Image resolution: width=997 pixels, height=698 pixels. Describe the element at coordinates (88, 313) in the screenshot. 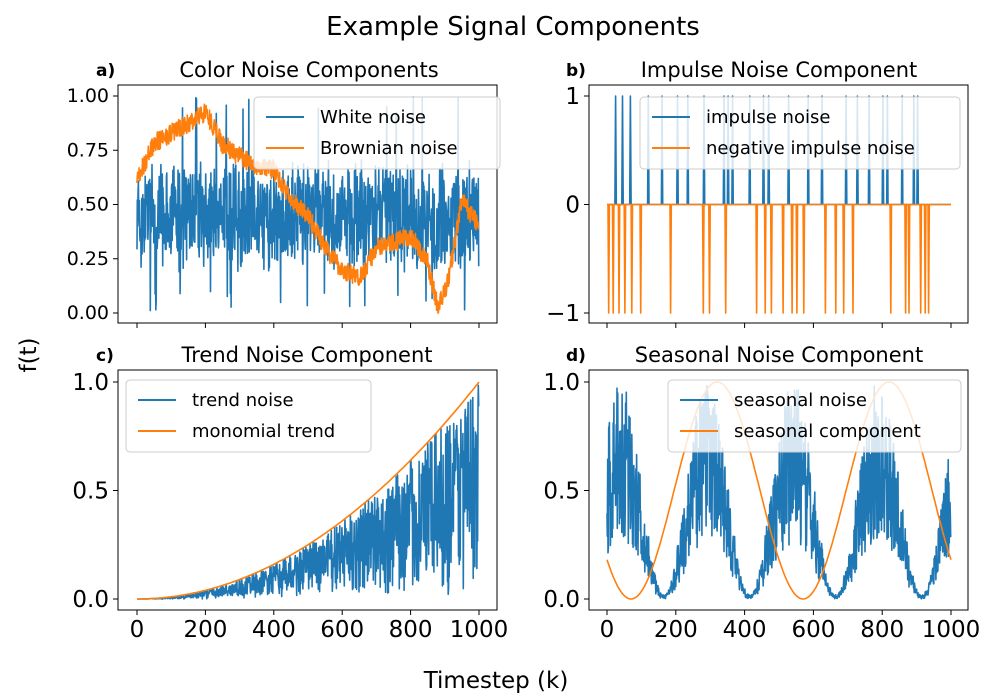

I see `y-tick-label: 0.00` at that location.